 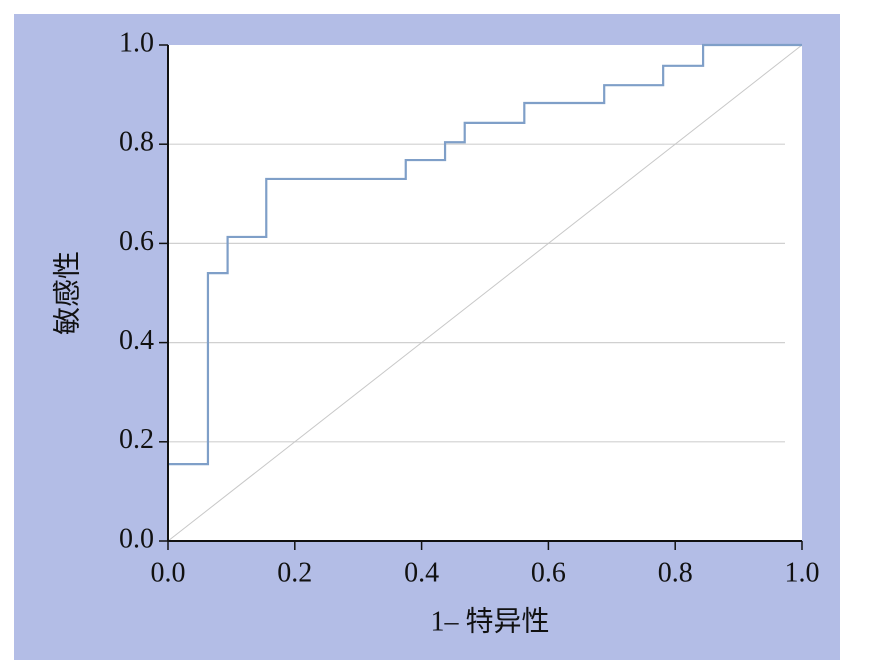 I want to click on x-tick-label: 0.6, so click(x=548, y=572).